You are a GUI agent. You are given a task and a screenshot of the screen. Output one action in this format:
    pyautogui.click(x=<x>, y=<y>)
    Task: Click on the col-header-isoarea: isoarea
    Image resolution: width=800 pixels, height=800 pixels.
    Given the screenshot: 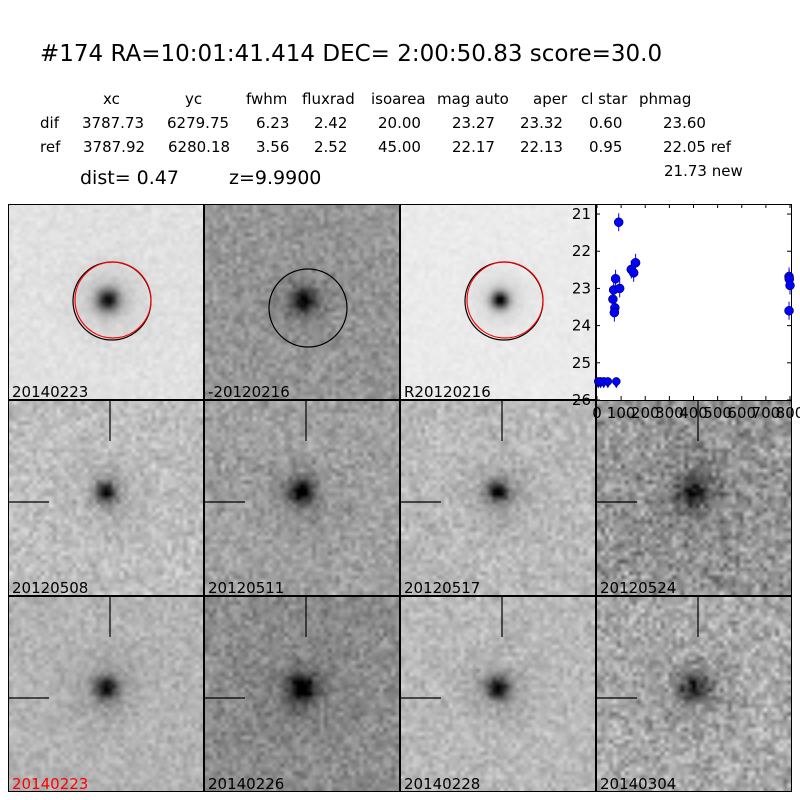 What is the action you would take?
    pyautogui.click(x=398, y=99)
    